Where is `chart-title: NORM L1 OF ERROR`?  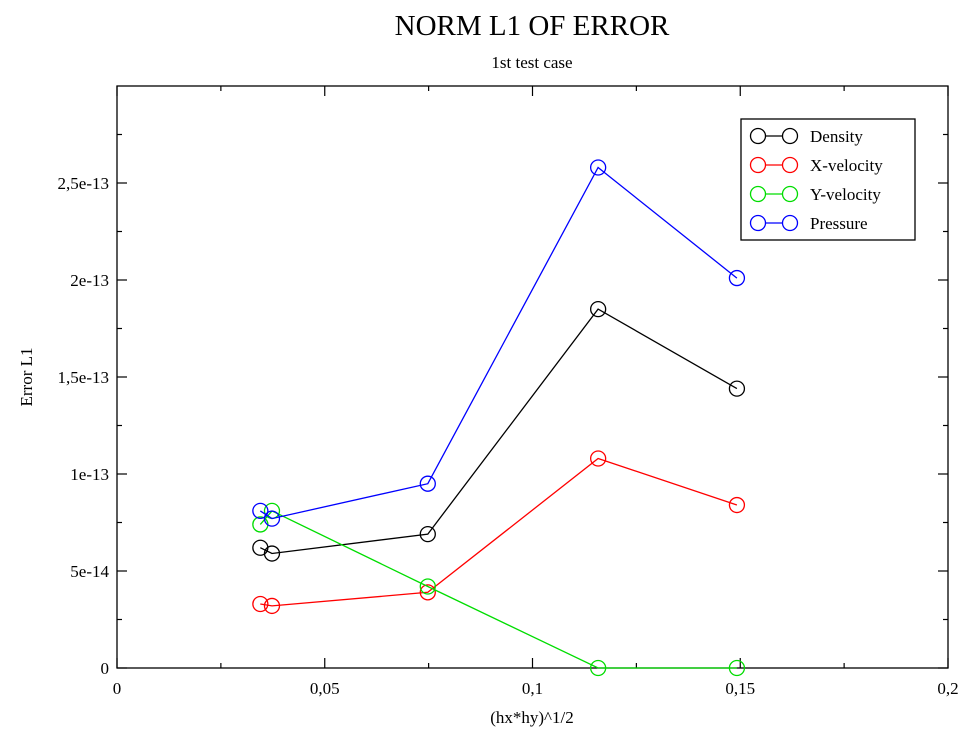
chart-title: NORM L1 OF ERROR is located at coordinates (532, 26).